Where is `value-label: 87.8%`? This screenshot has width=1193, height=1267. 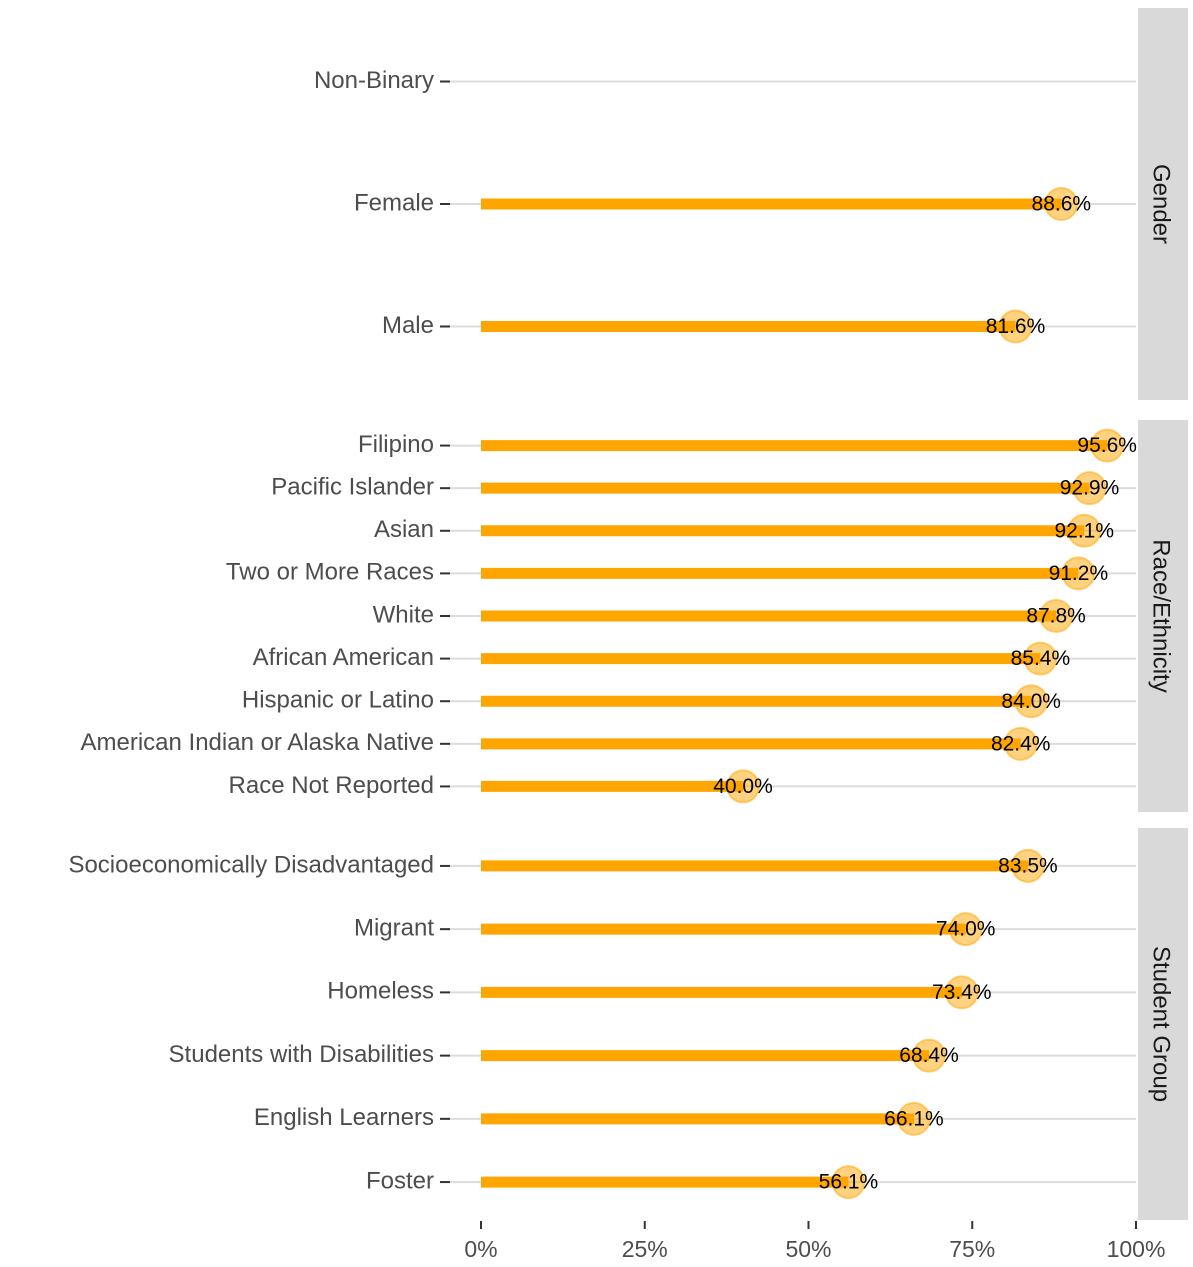 value-label: 87.8% is located at coordinates (1056, 616).